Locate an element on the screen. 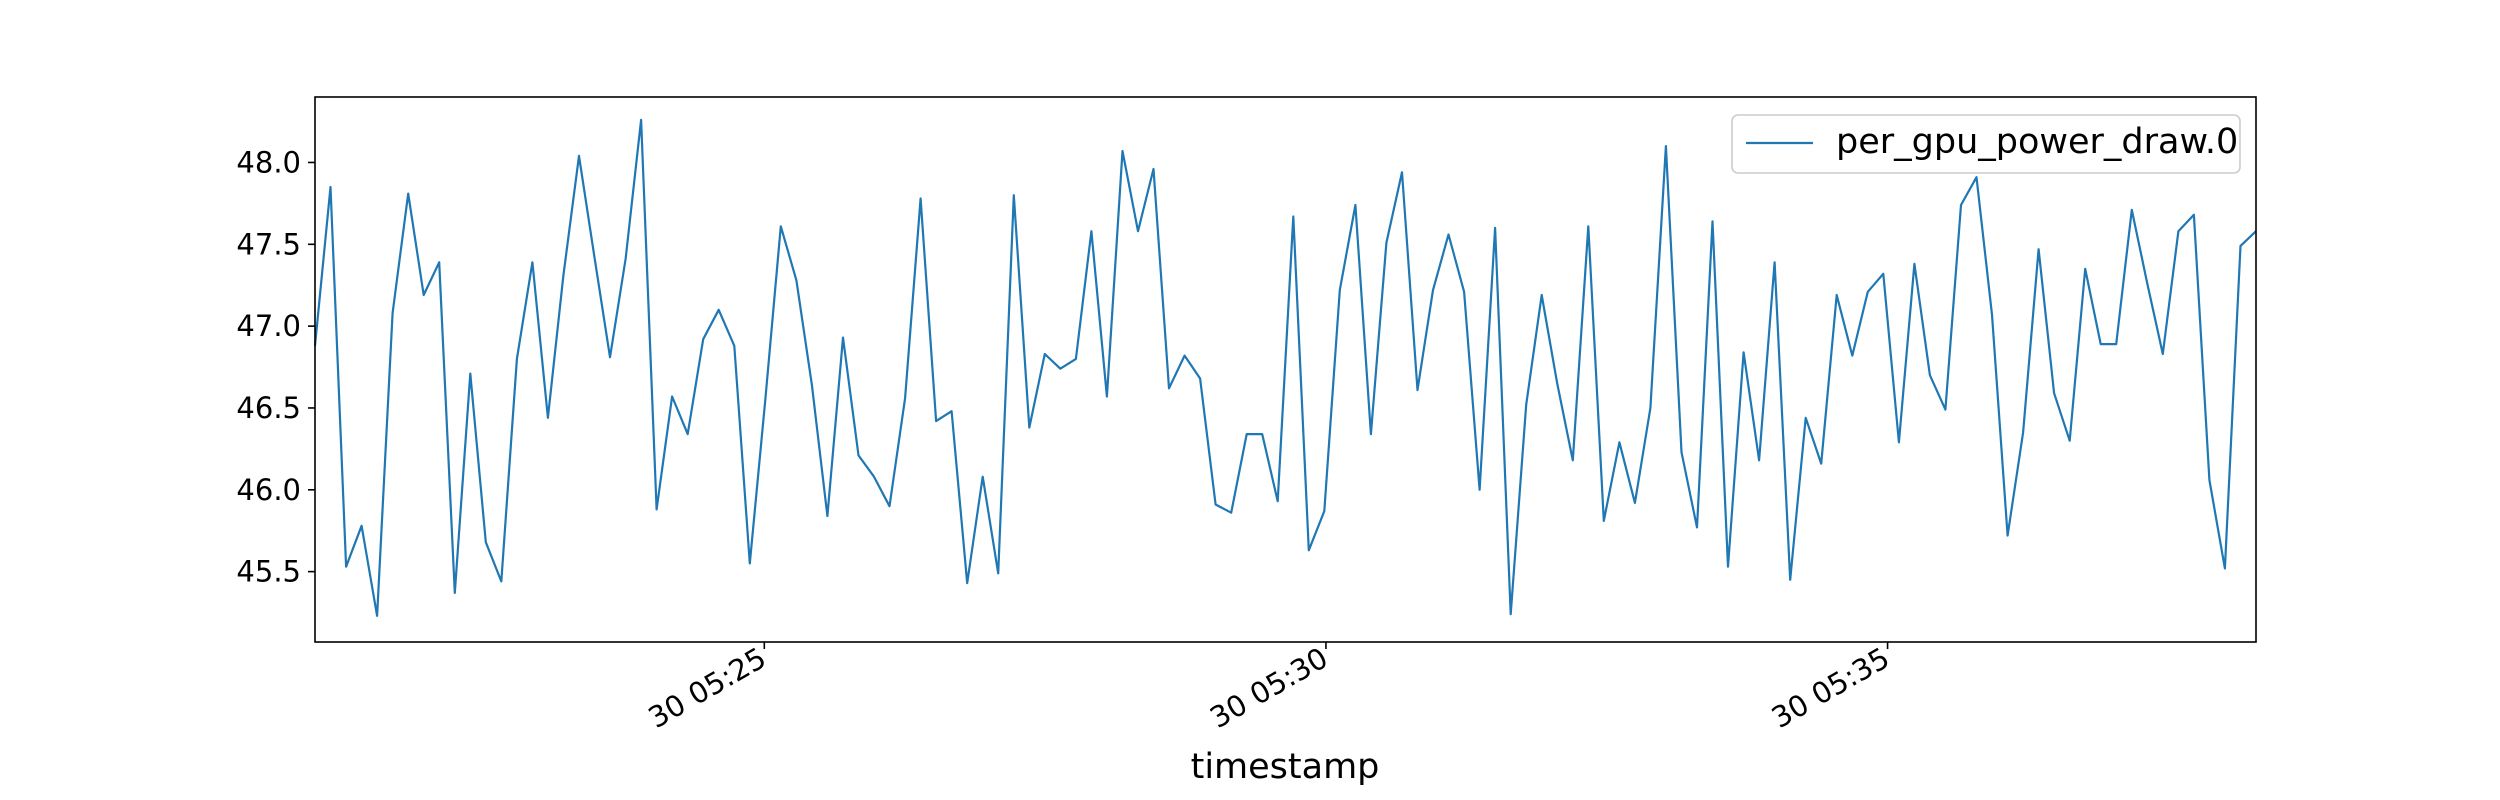 This screenshot has width=2500, height=800. y-tick-label: 46.0 is located at coordinates (268, 490).